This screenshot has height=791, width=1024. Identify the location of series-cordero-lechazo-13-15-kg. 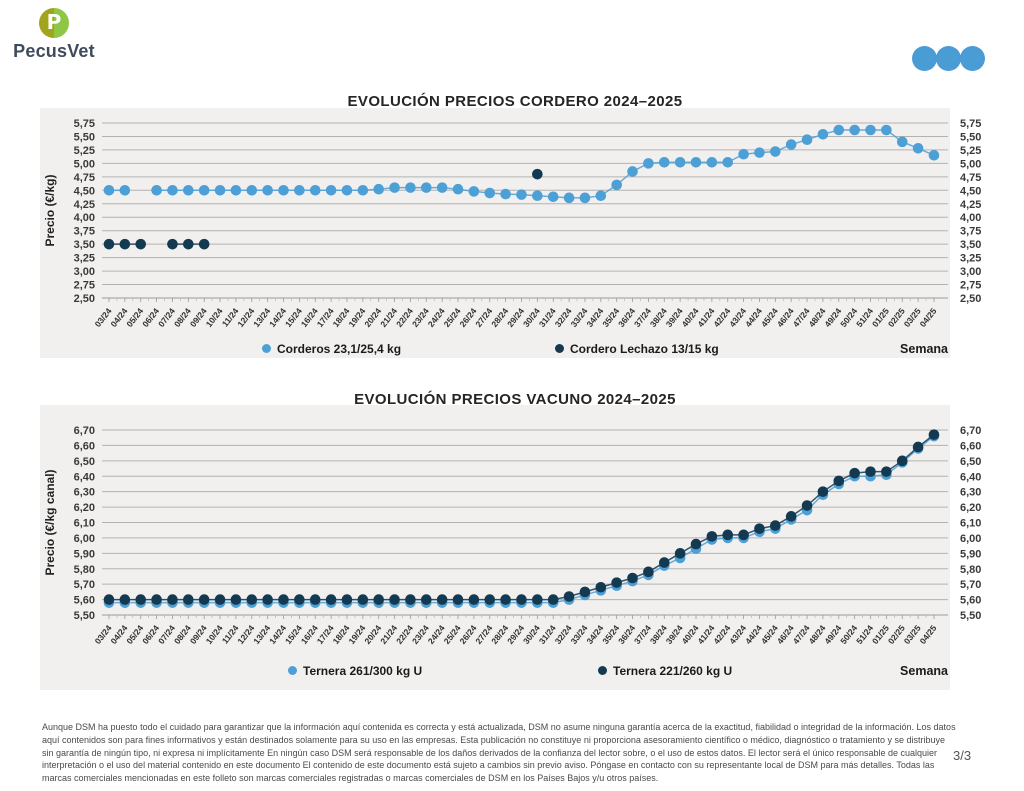
(323, 209).